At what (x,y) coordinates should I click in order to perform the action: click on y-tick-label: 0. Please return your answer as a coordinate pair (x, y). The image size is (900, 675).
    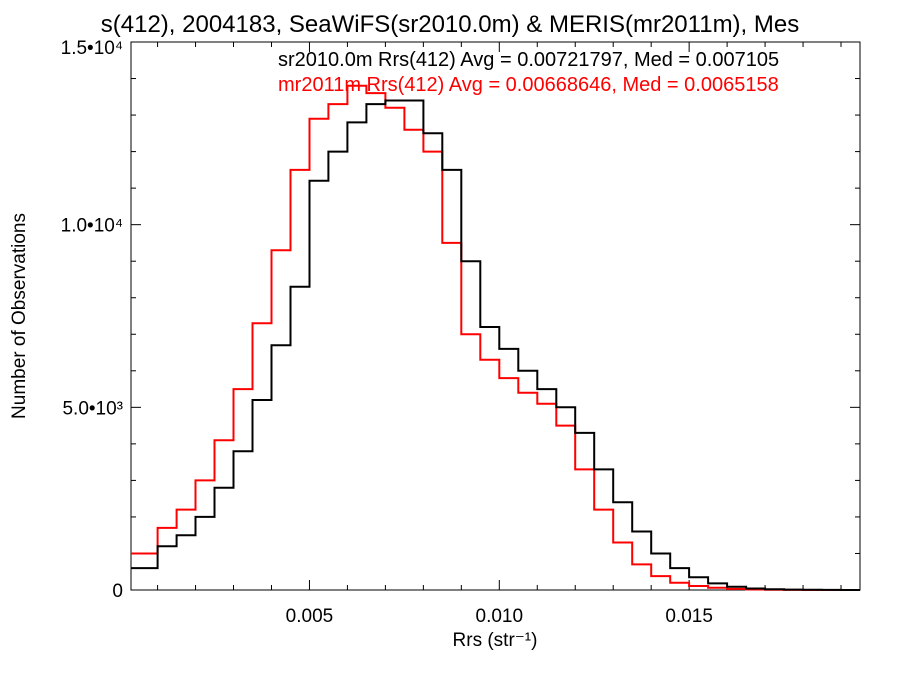
    Looking at the image, I should click on (117, 591).